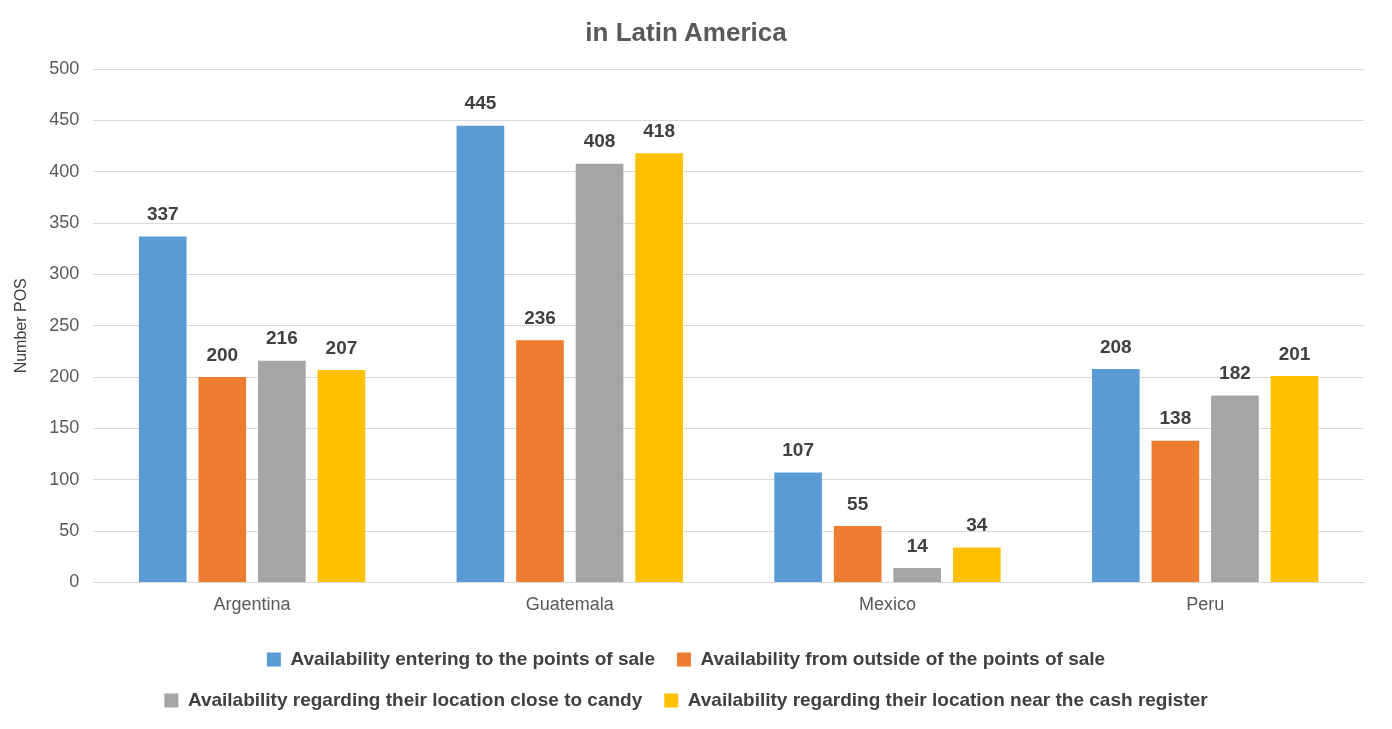 Image resolution: width=1392 pixels, height=729 pixels. What do you see at coordinates (1294, 353) in the screenshot?
I see `data-label: 201` at bounding box center [1294, 353].